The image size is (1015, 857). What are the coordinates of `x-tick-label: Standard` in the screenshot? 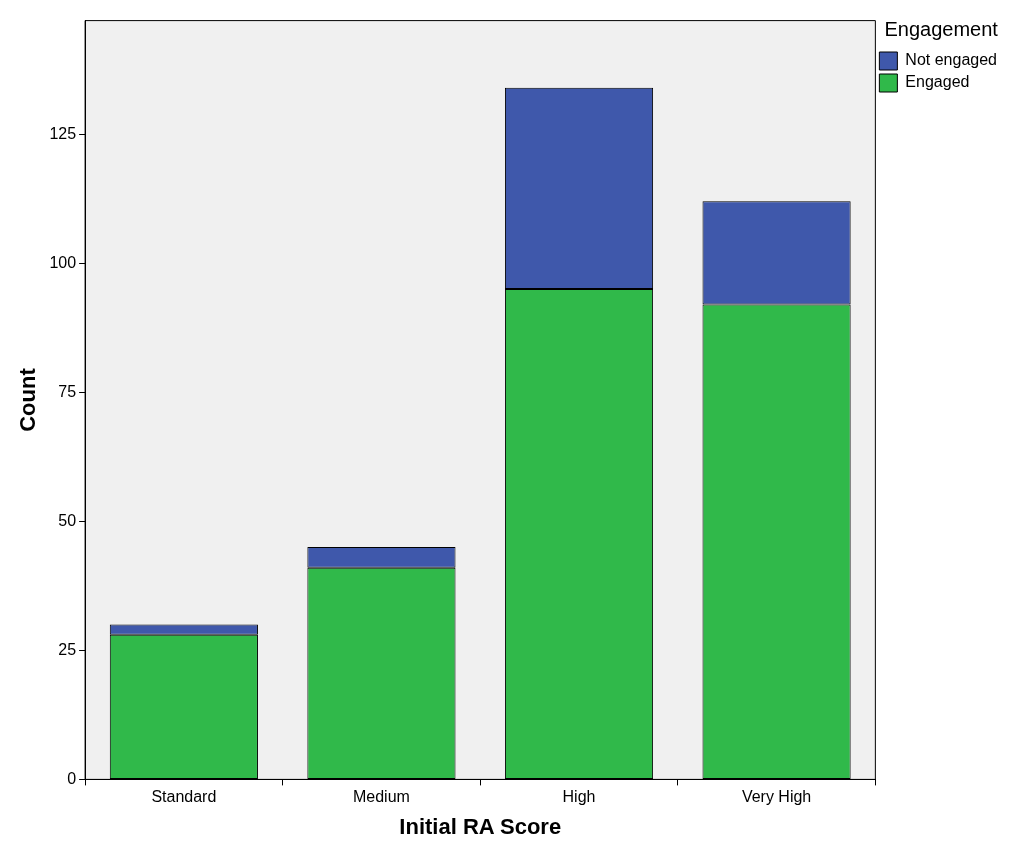 It's located at (184, 797).